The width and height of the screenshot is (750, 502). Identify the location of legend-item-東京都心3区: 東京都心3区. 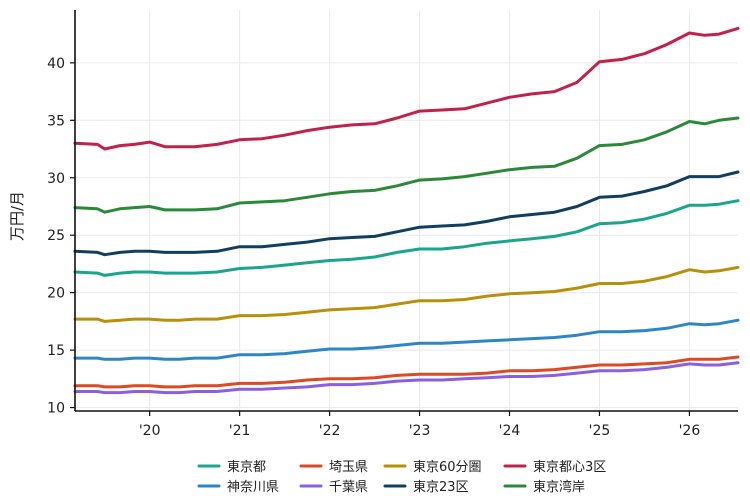
(554, 467).